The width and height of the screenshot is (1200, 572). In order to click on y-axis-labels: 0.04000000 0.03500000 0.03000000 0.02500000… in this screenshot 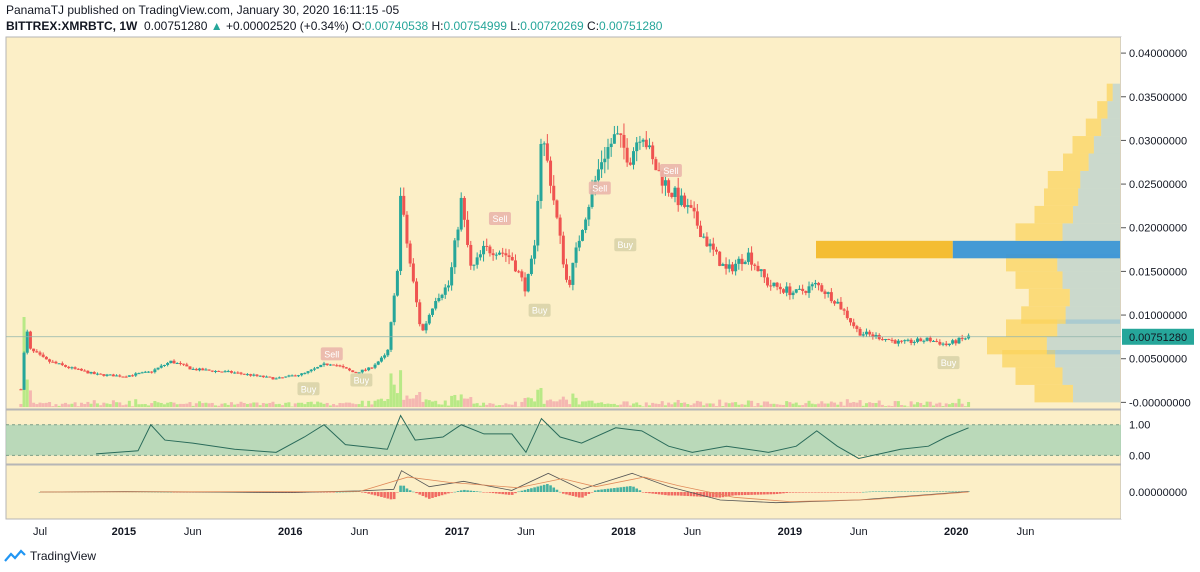, I will do `click(1156, 228)`.